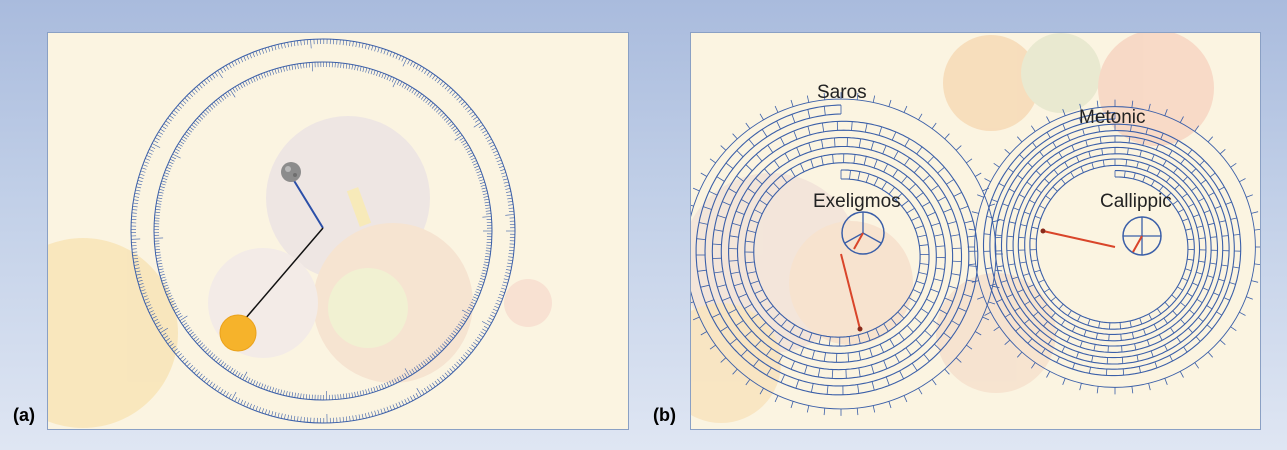 The image size is (1287, 450). What do you see at coordinates (1142, 236) in the screenshot?
I see `callippic-dial` at bounding box center [1142, 236].